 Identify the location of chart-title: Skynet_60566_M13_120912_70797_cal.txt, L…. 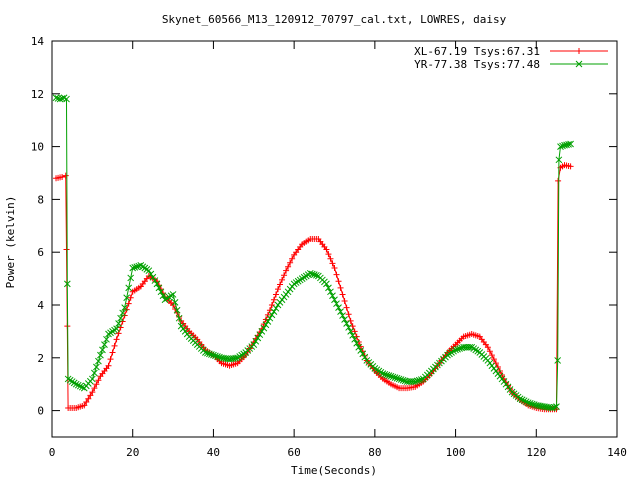
(334, 19).